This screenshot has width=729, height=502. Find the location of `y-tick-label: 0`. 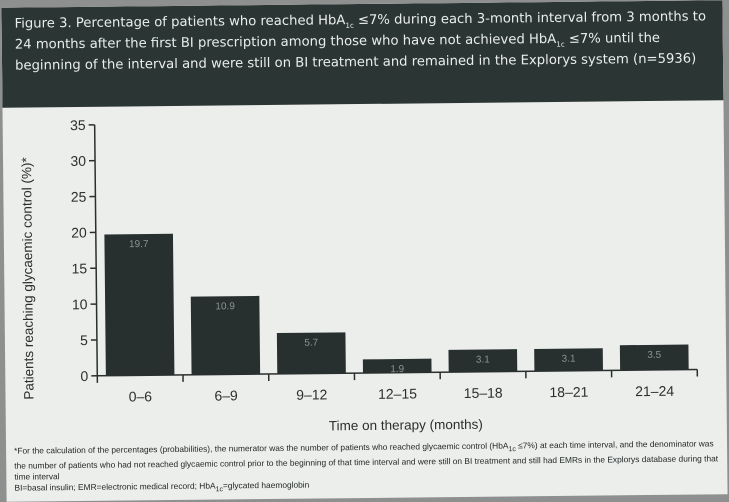

y-tick-label: 0 is located at coordinates (84, 376).